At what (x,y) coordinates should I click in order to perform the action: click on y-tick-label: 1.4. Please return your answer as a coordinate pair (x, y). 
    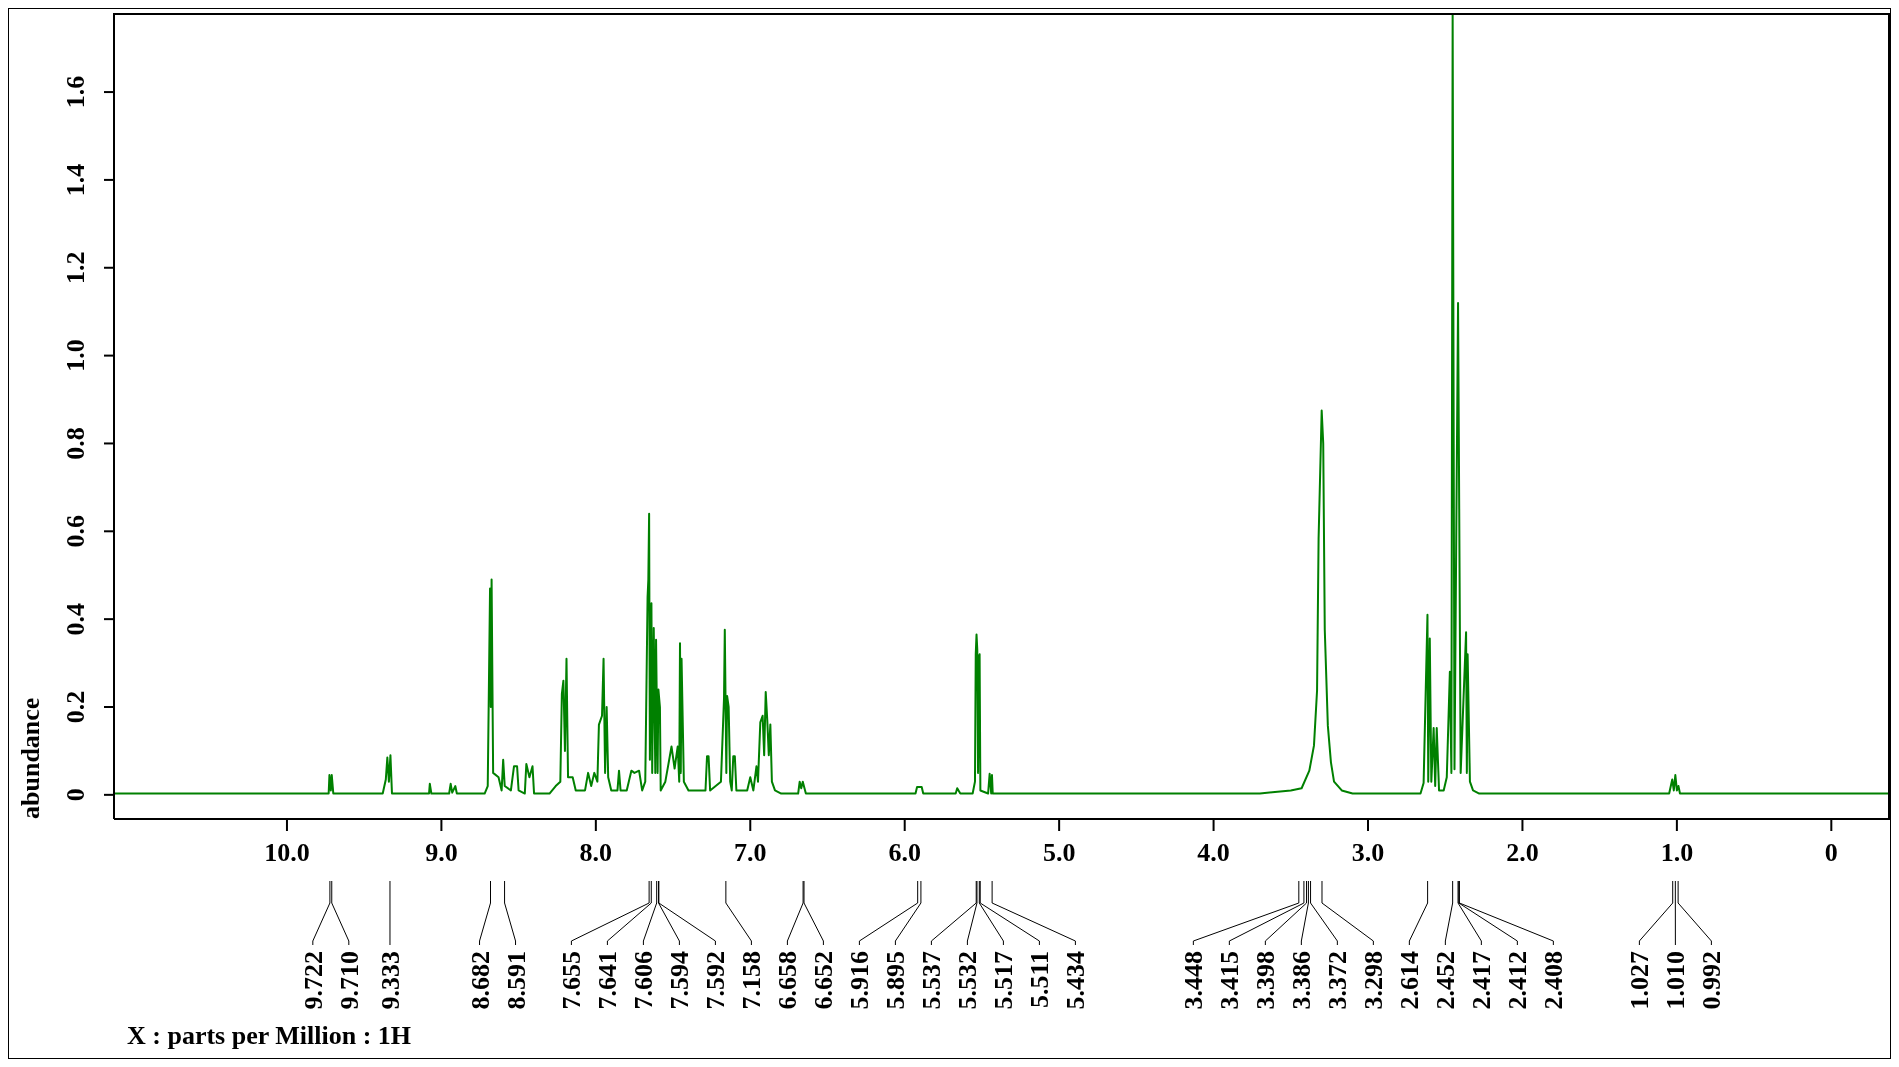
    Looking at the image, I should click on (75, 180).